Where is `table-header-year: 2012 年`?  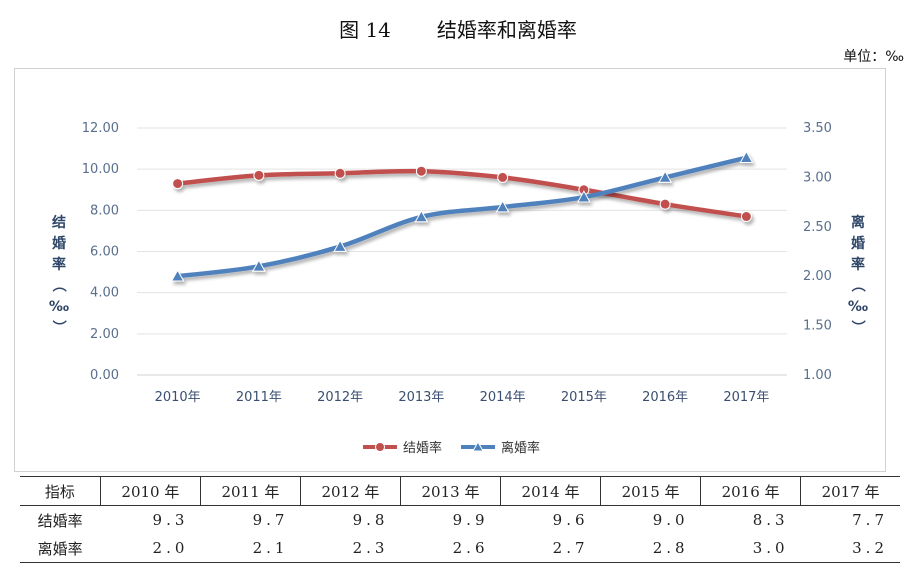 table-header-year: 2012 年 is located at coordinates (350, 491).